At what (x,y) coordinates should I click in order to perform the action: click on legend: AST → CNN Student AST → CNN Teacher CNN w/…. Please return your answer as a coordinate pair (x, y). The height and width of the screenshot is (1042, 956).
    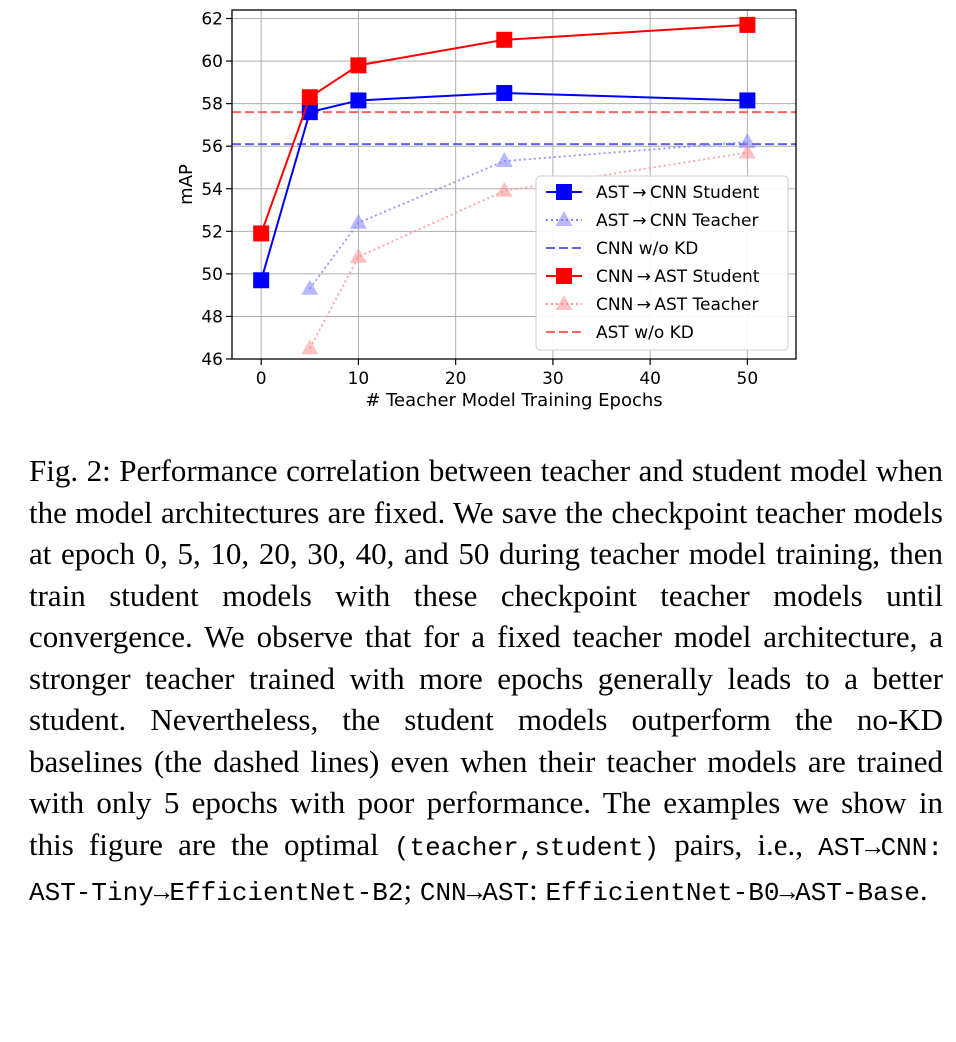
    Looking at the image, I should click on (662, 263).